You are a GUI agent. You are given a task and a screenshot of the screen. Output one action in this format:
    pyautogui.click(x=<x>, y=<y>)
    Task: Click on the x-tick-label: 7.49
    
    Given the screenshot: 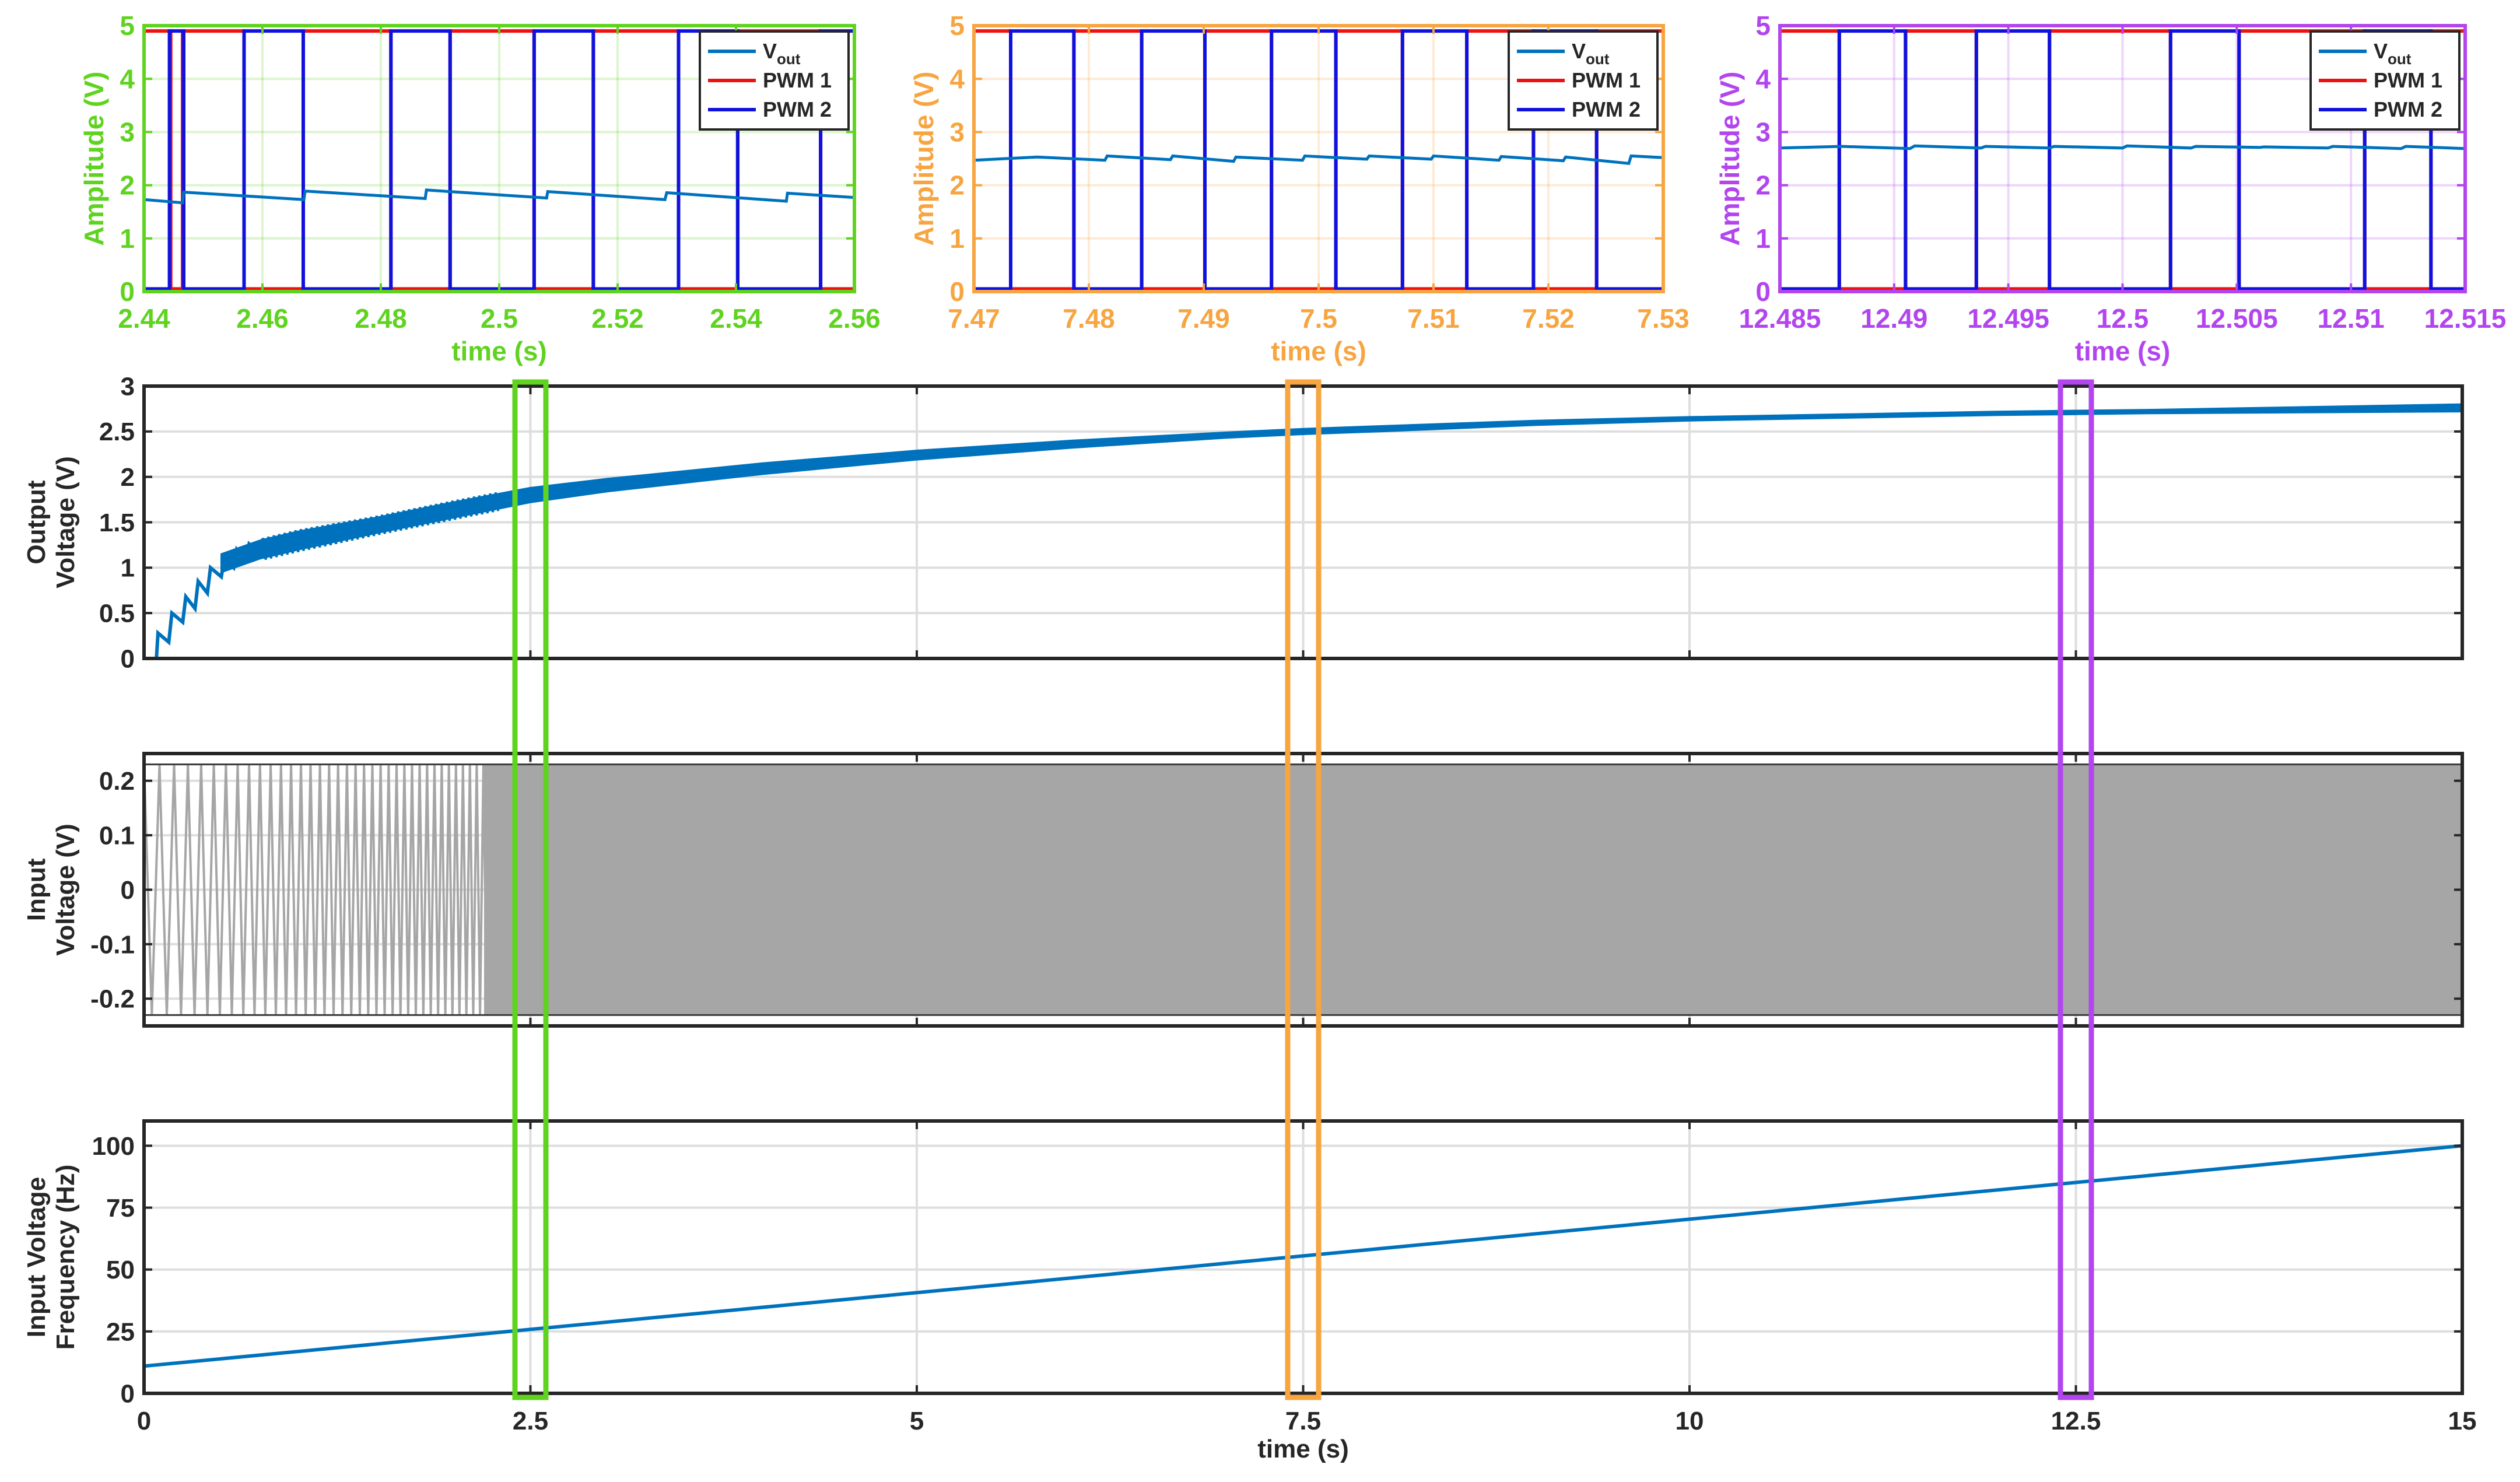 What is the action you would take?
    pyautogui.click(x=1203, y=318)
    